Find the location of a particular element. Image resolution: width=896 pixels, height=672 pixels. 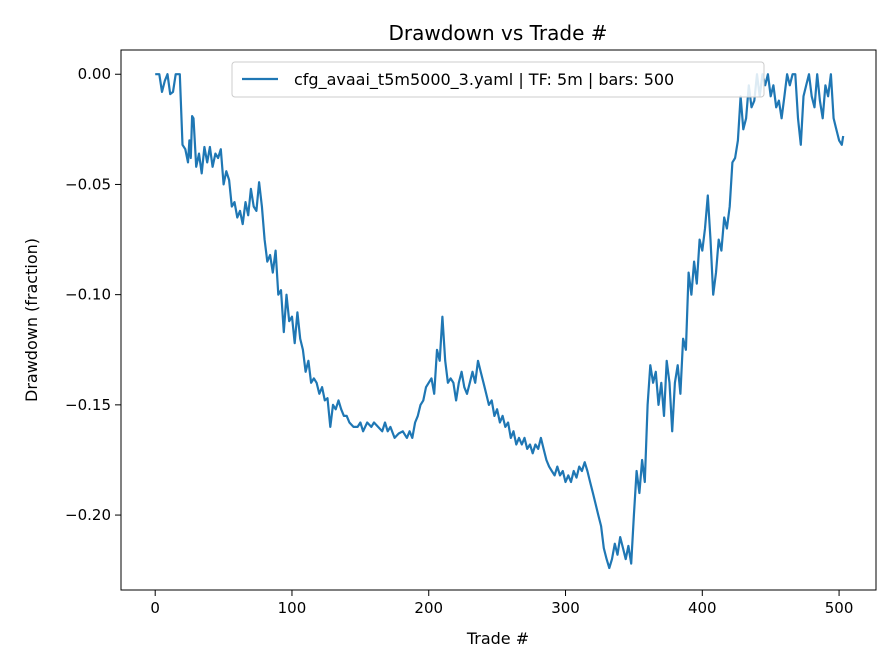

x-tick-label: 0 is located at coordinates (155, 608).